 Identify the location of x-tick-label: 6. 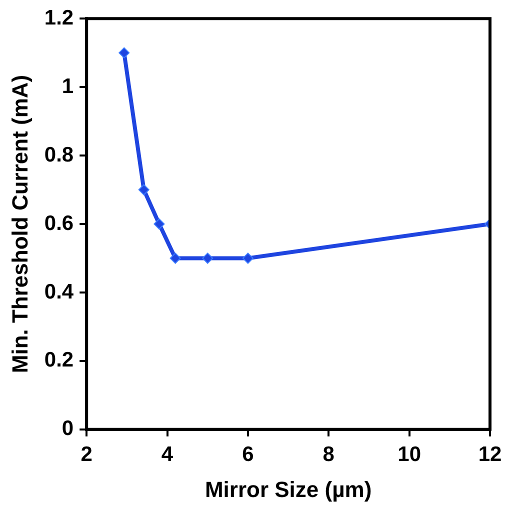
(248, 454).